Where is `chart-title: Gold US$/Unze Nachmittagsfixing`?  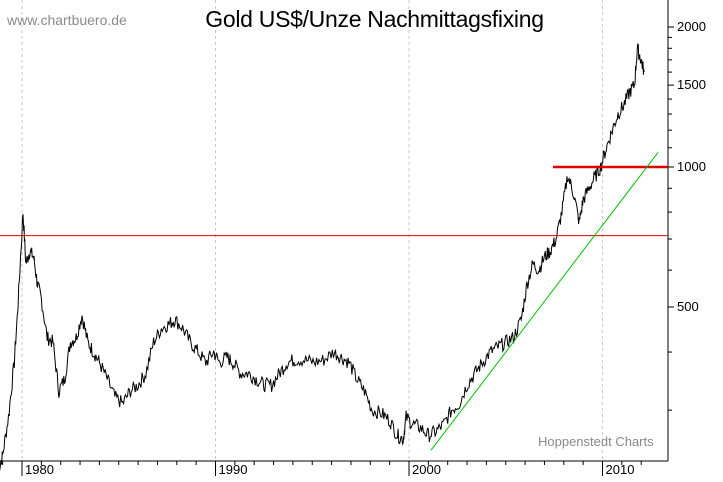 chart-title: Gold US$/Unze Nachmittagsfixing is located at coordinates (374, 19).